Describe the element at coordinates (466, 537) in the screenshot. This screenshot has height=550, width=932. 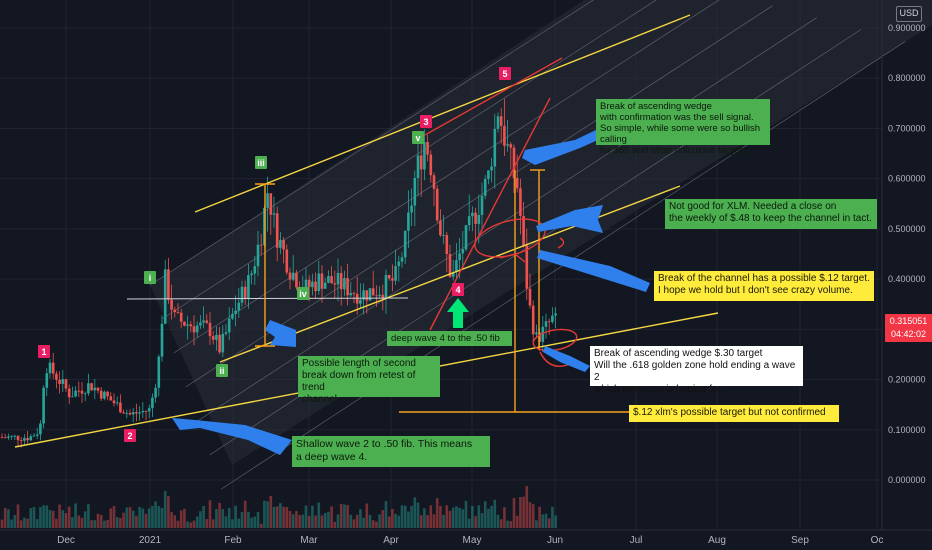
I see `x-axis: Dec 2021 Feb Mar Apr May Jun Jul Aug Sep Oc` at that location.